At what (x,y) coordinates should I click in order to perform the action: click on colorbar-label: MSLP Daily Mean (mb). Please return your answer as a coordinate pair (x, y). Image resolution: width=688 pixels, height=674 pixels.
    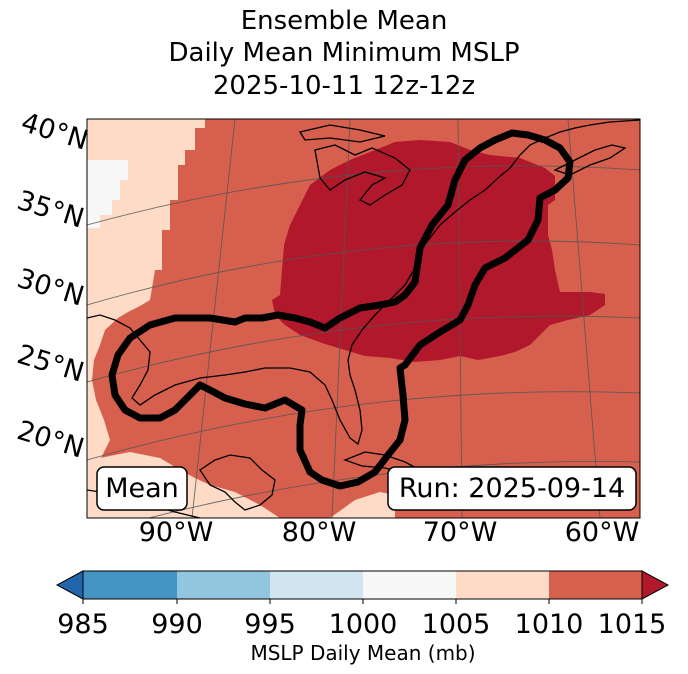
    Looking at the image, I should click on (362, 653).